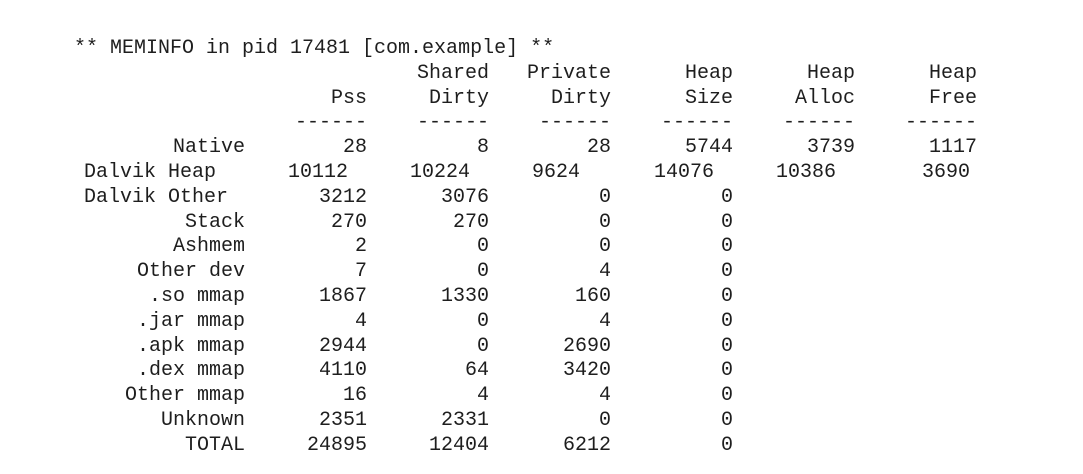 The width and height of the screenshot is (1083, 474). I want to click on header-heap-free: Free, so click(952, 98).